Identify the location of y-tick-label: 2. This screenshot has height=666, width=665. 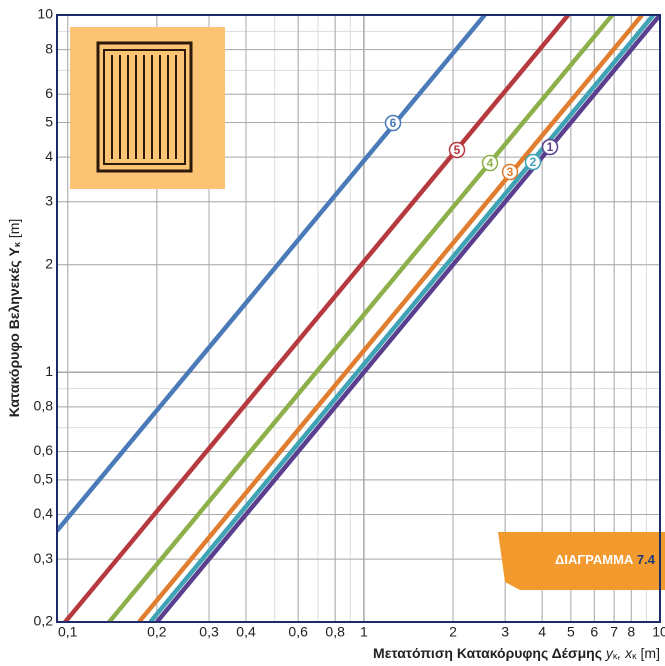
(49, 263).